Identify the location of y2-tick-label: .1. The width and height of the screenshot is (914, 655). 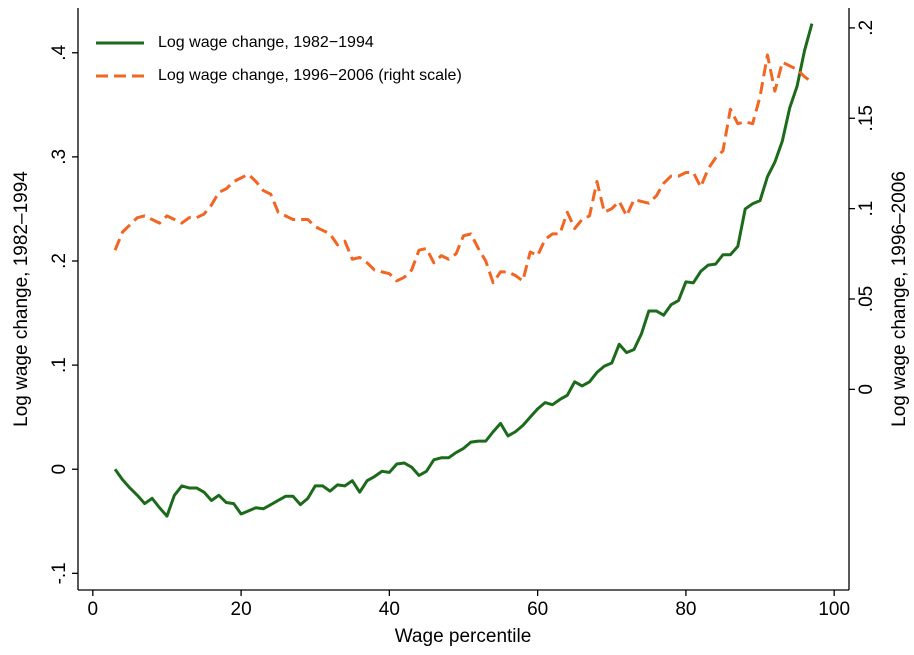
(866, 209).